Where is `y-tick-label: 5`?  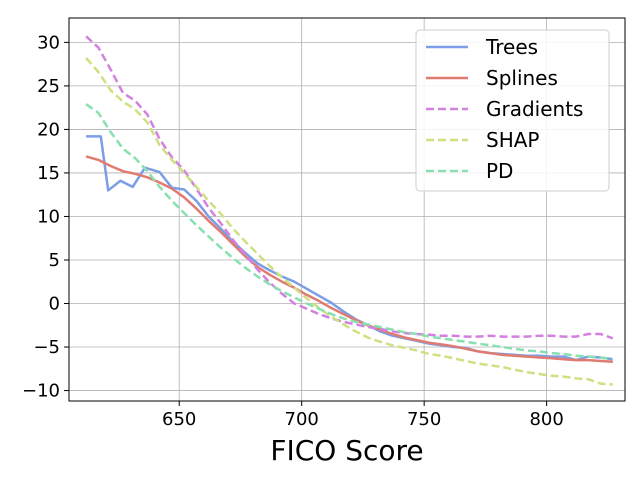
y-tick-label: 5 is located at coordinates (54, 260).